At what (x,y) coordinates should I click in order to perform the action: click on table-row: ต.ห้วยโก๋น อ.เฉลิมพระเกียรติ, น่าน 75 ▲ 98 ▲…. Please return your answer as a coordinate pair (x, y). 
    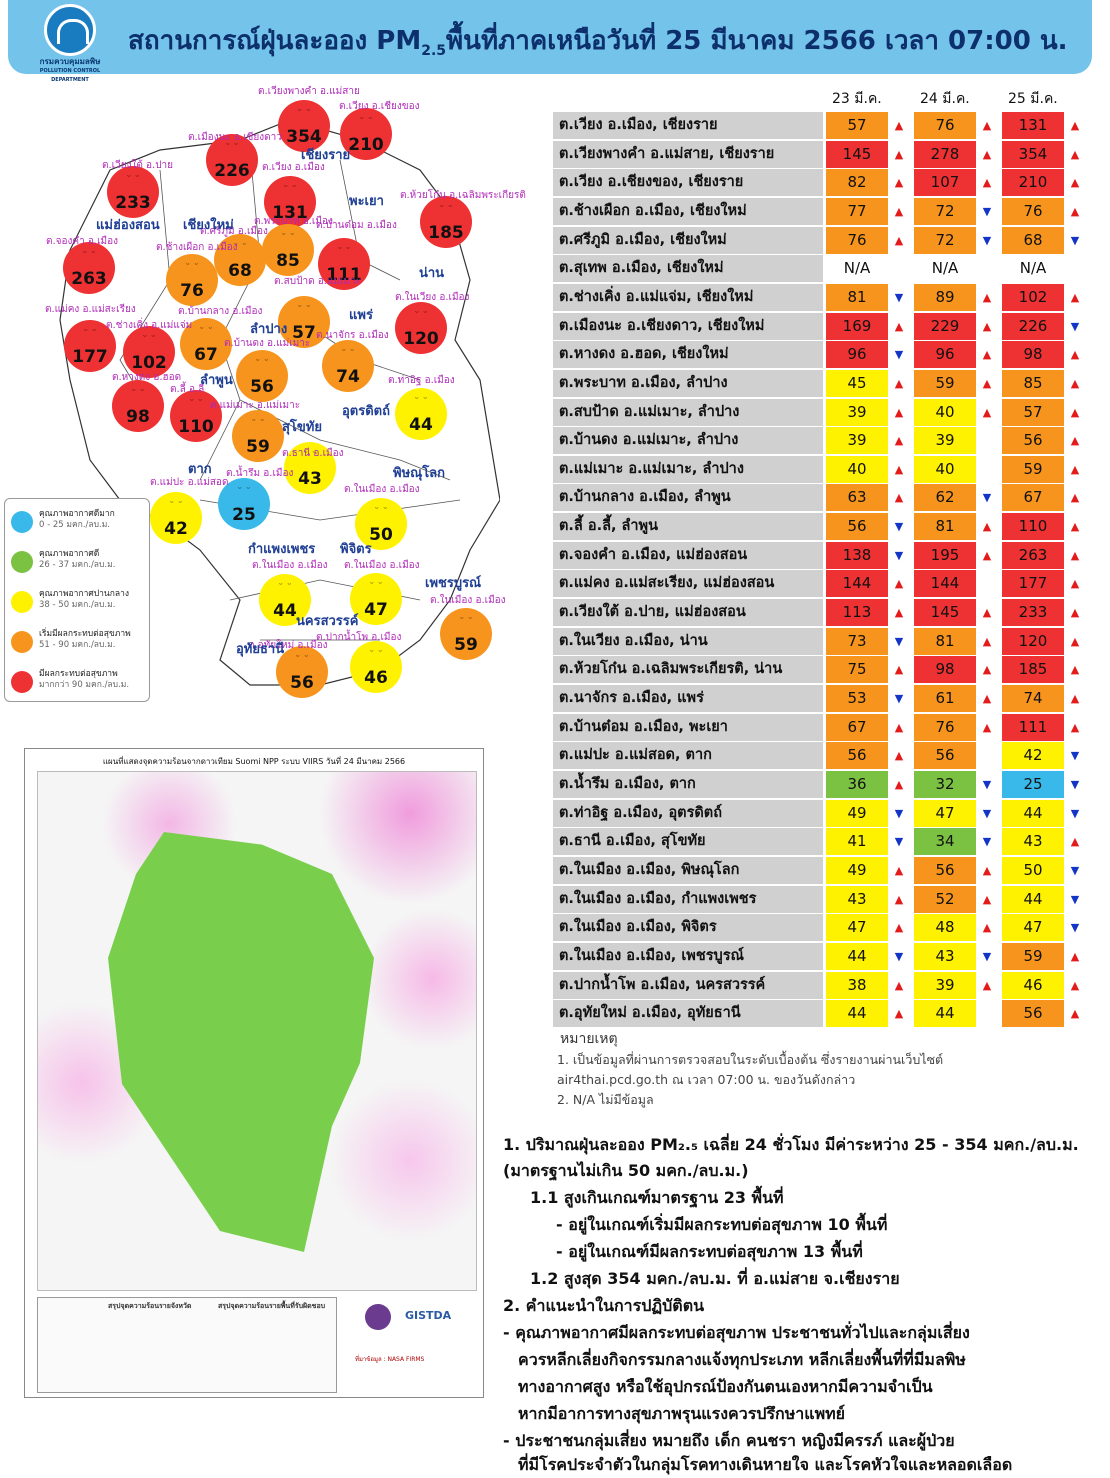
    Looking at the image, I should click on (820, 670).